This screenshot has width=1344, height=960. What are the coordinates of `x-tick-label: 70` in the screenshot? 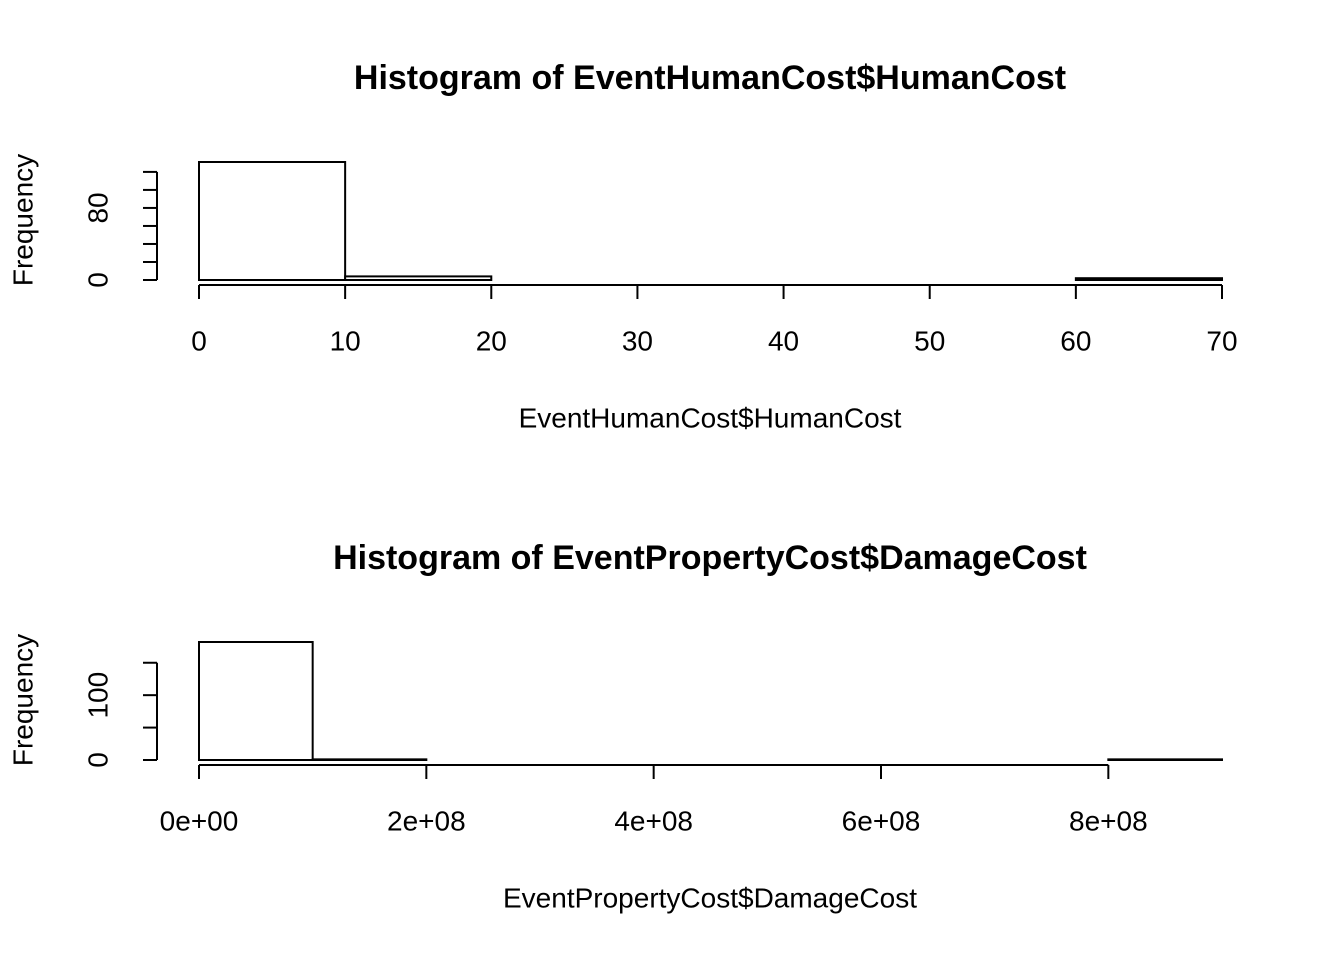 It's located at (1221, 340).